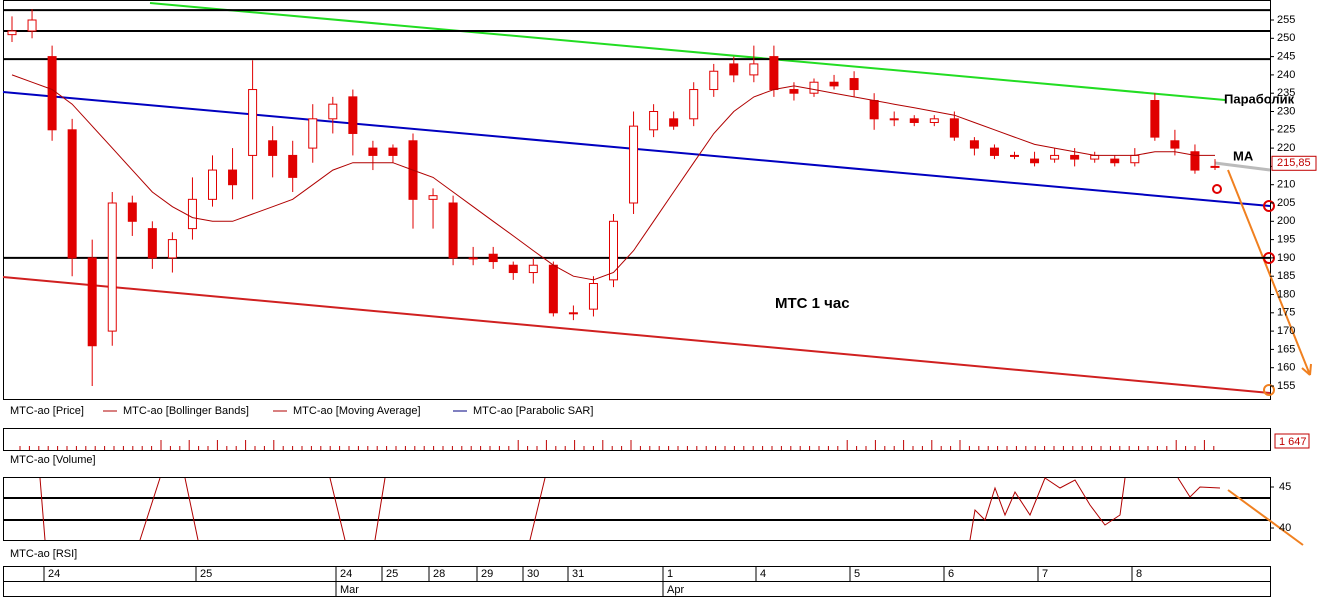  I want to click on rsi-line, so click(630, 509).